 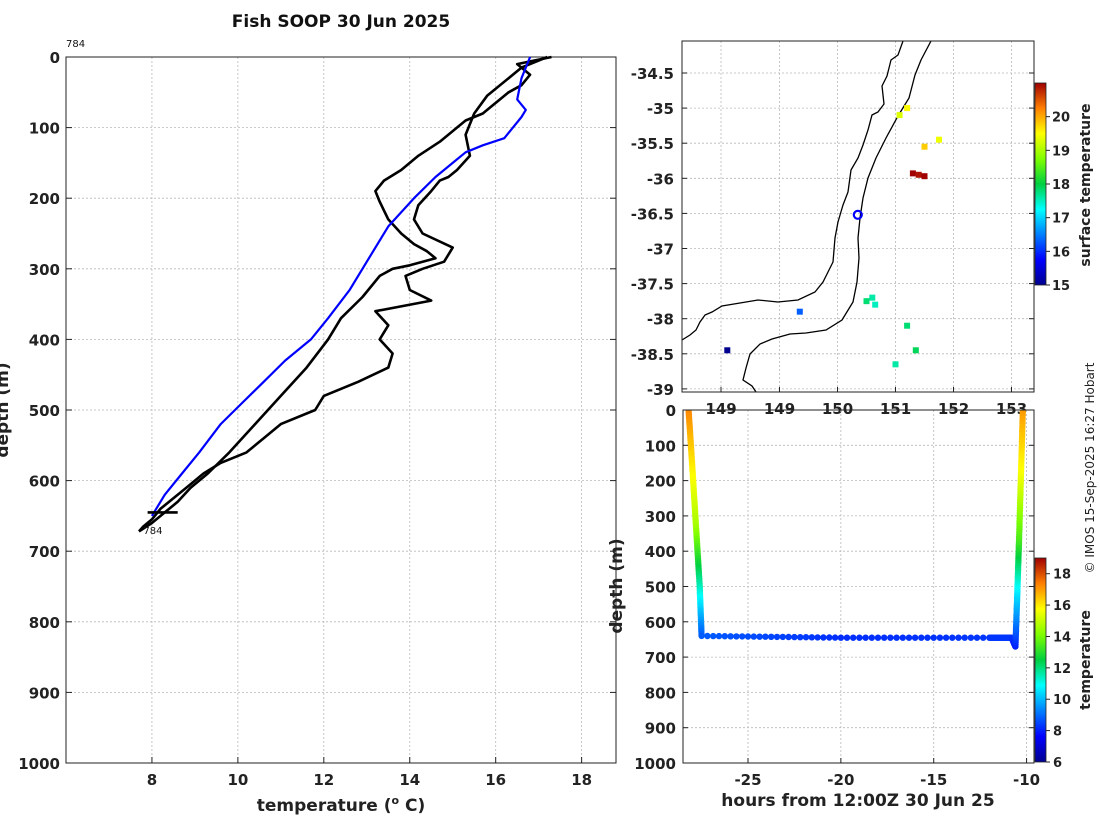 I want to click on profile-ytick-label: 800, so click(x=44, y=623).